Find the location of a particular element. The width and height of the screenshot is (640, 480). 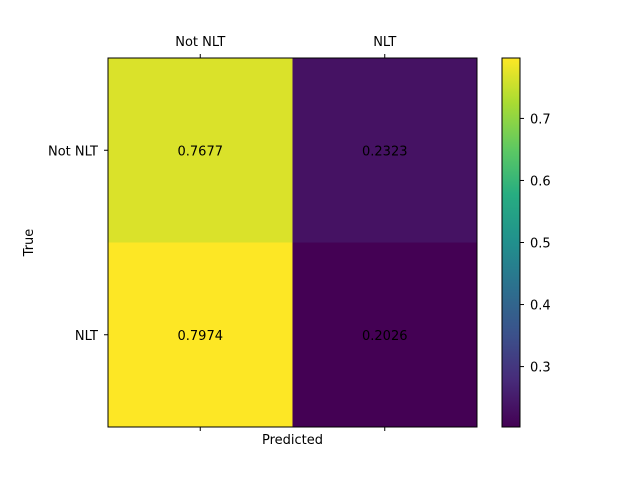

x-tick-label: NLT is located at coordinates (384, 42).